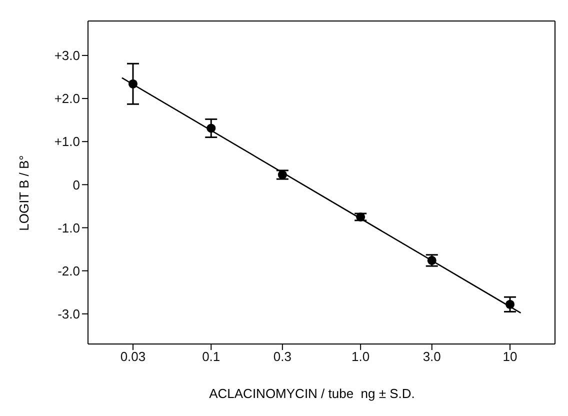 The width and height of the screenshot is (568, 416). Describe the element at coordinates (69, 228) in the screenshot. I see `y-tick-label: -1.0` at that location.